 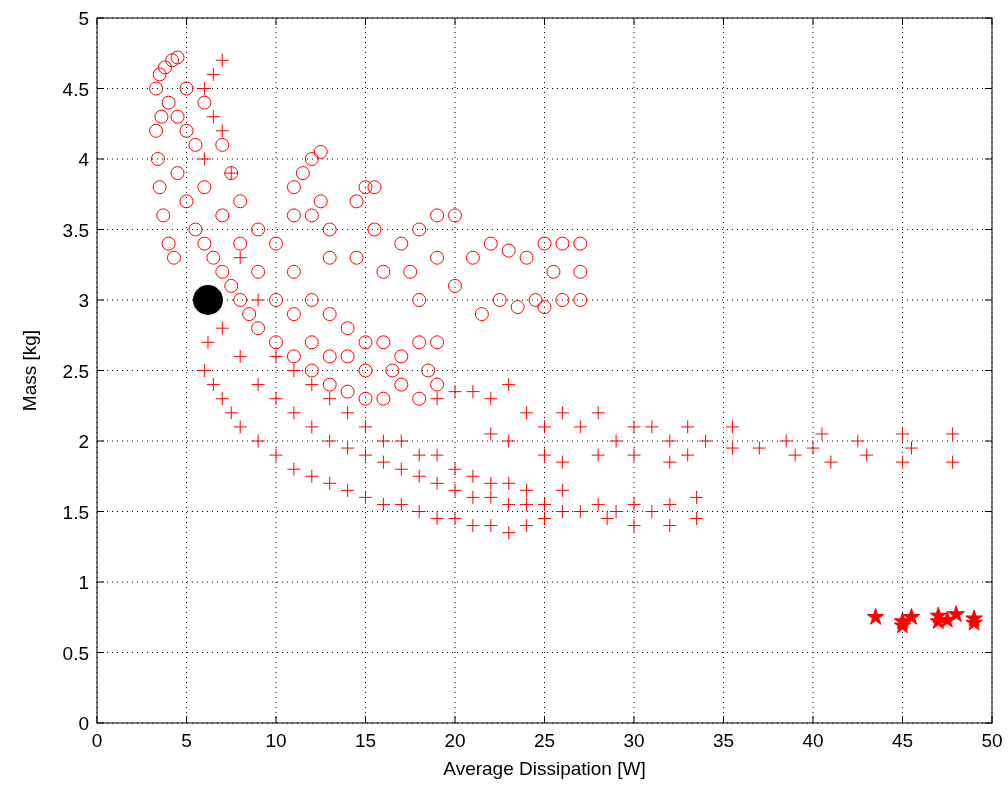 I want to click on y-tick-label: 3.5, so click(x=75, y=230).